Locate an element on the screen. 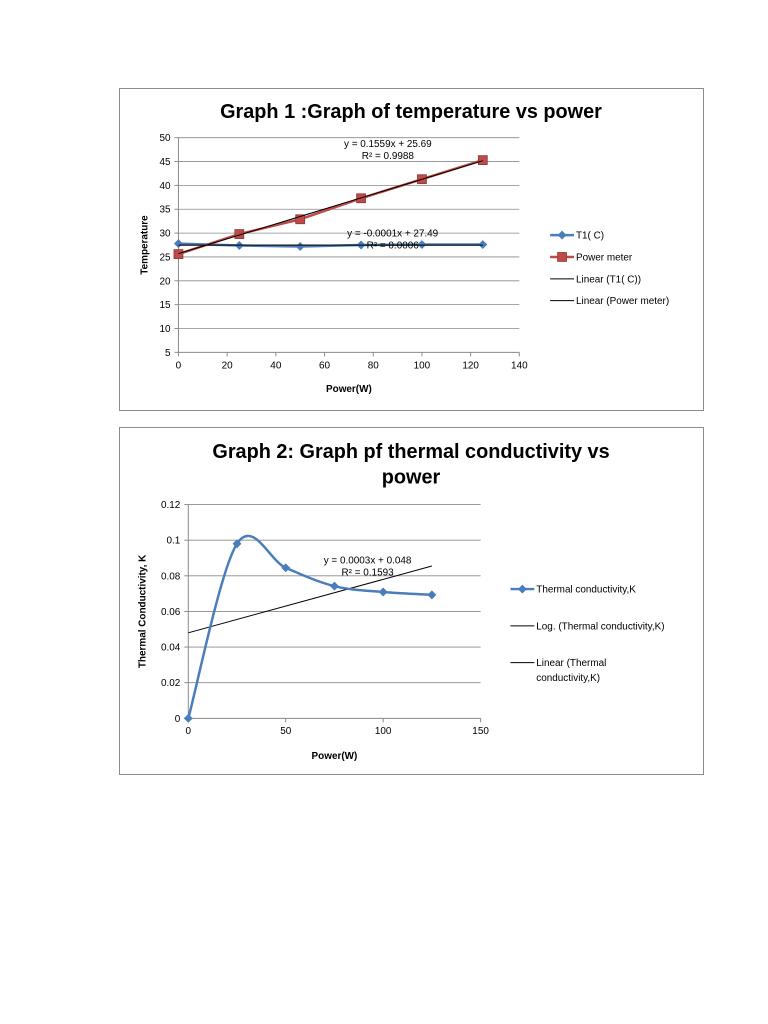 This screenshot has width=768, height=1024. chart2-legend-label-2-line-0: Linear (Thermal is located at coordinates (571, 663).